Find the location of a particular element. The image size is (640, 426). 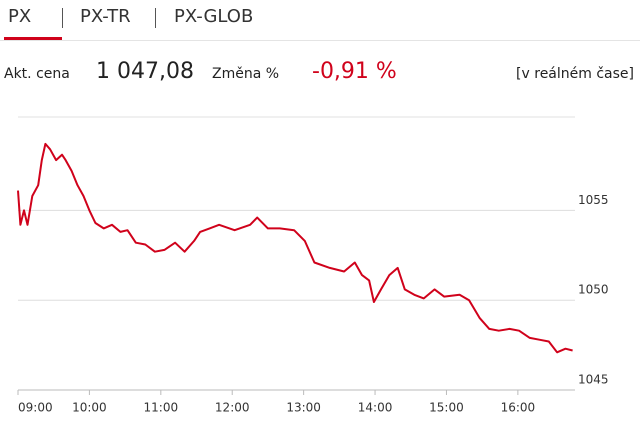

change: -0,91 % is located at coordinates (354, 71).